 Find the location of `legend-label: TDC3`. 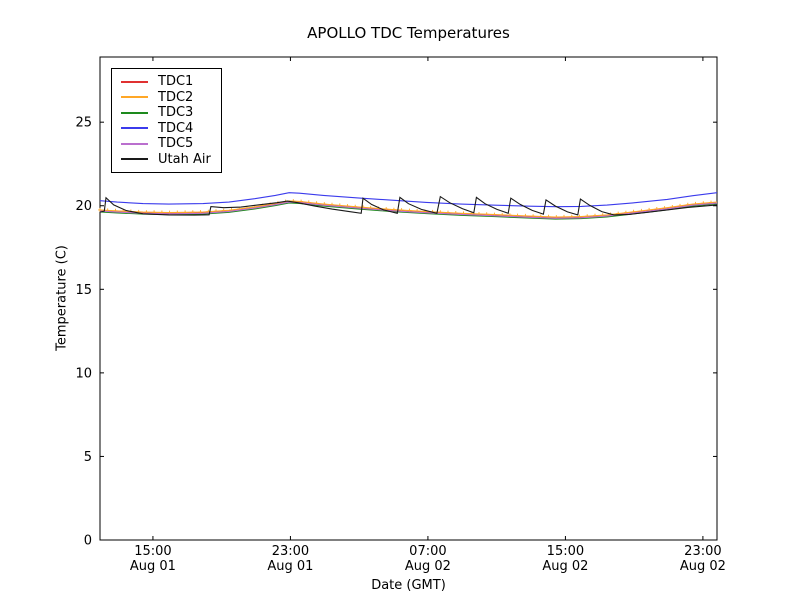

legend-label: TDC3 is located at coordinates (176, 113).